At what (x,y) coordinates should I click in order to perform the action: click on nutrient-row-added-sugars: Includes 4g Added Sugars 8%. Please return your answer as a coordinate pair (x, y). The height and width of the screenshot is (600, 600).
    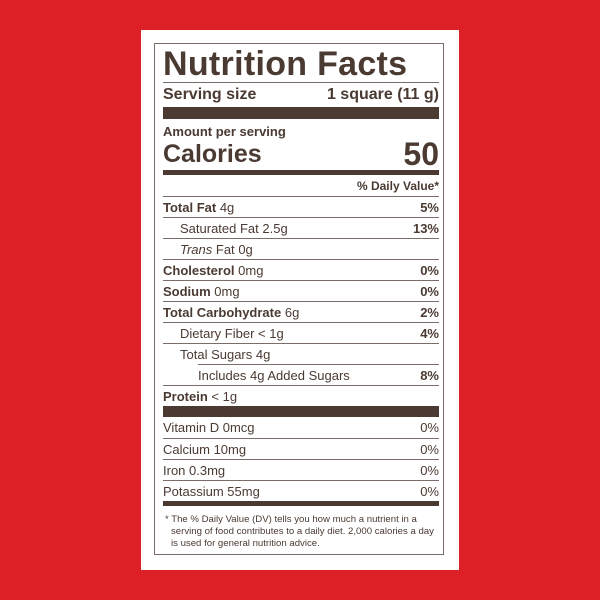
    Looking at the image, I should click on (318, 374).